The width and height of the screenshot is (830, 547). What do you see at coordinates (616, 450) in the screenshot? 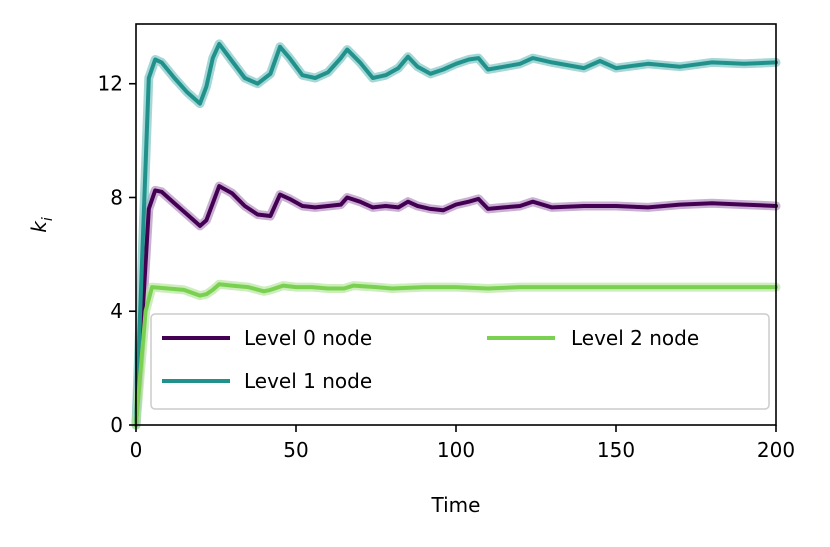
I see `x-tick-label: 150` at bounding box center [616, 450].